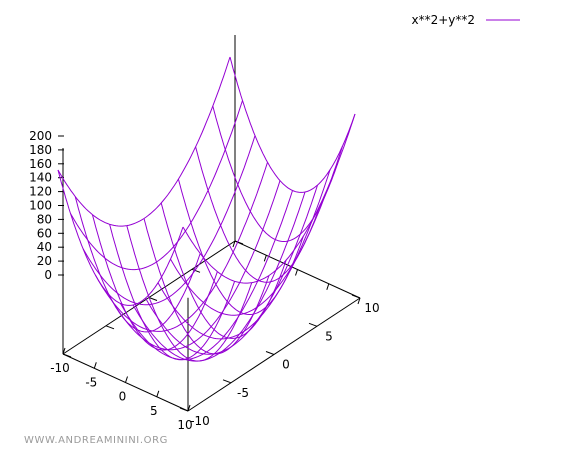 The image size is (579, 457). What do you see at coordinates (40, 164) in the screenshot?
I see `z-tick-label: 160` at bounding box center [40, 164].